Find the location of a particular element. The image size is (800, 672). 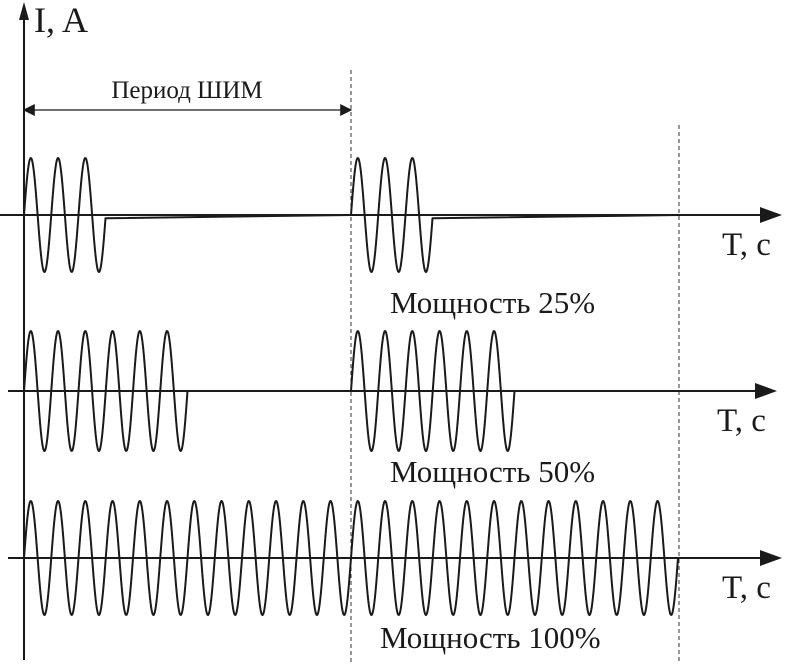

y-axis-arrow-icon is located at coordinates (24, 11).